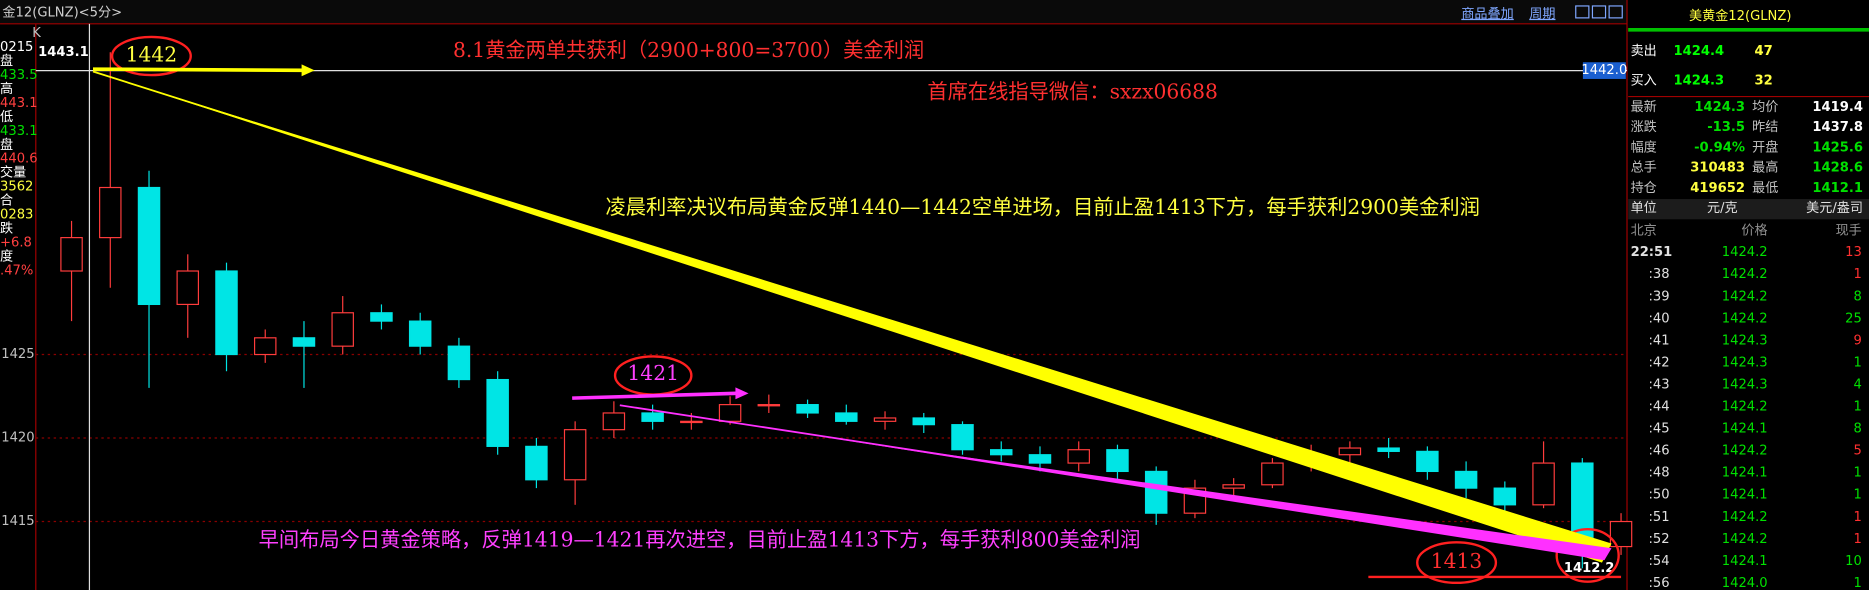 The image size is (1869, 590). I want to click on info-label: 0215, so click(16, 47).